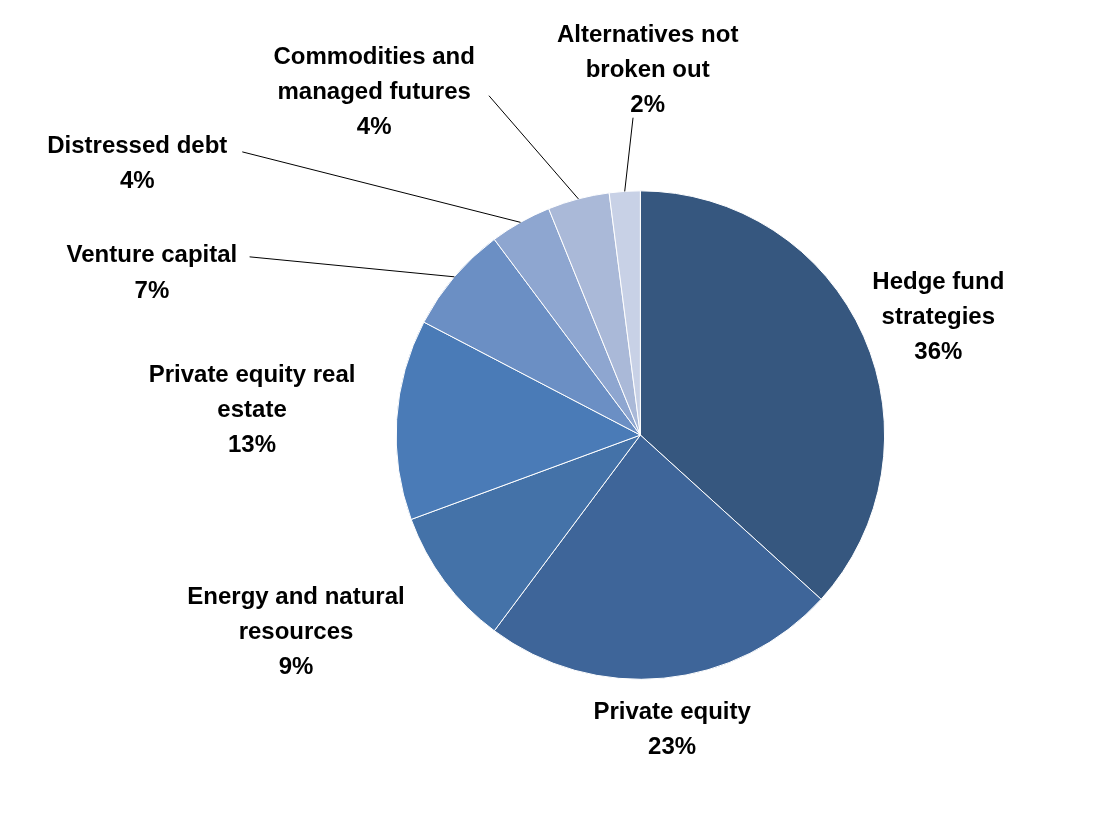 The height and width of the screenshot is (813, 1099). Describe the element at coordinates (374, 73) in the screenshot. I see `slice-label: Commodities and managed futures` at that location.